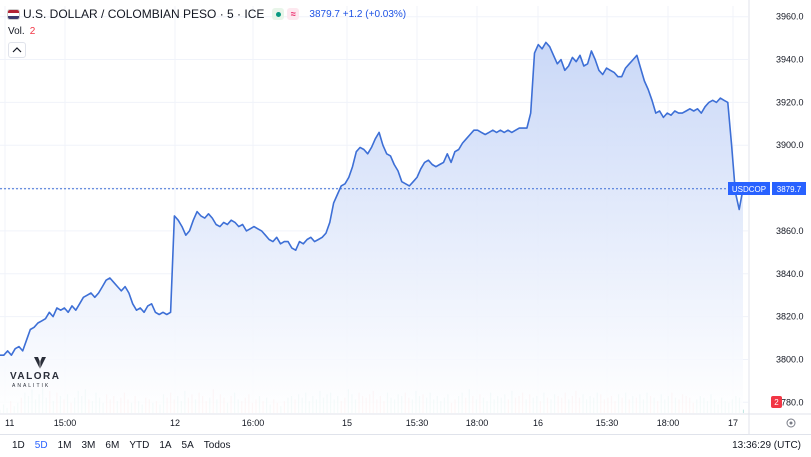  What do you see at coordinates (293, 14) in the screenshot?
I see `delayed-data-icon: ≈` at bounding box center [293, 14].